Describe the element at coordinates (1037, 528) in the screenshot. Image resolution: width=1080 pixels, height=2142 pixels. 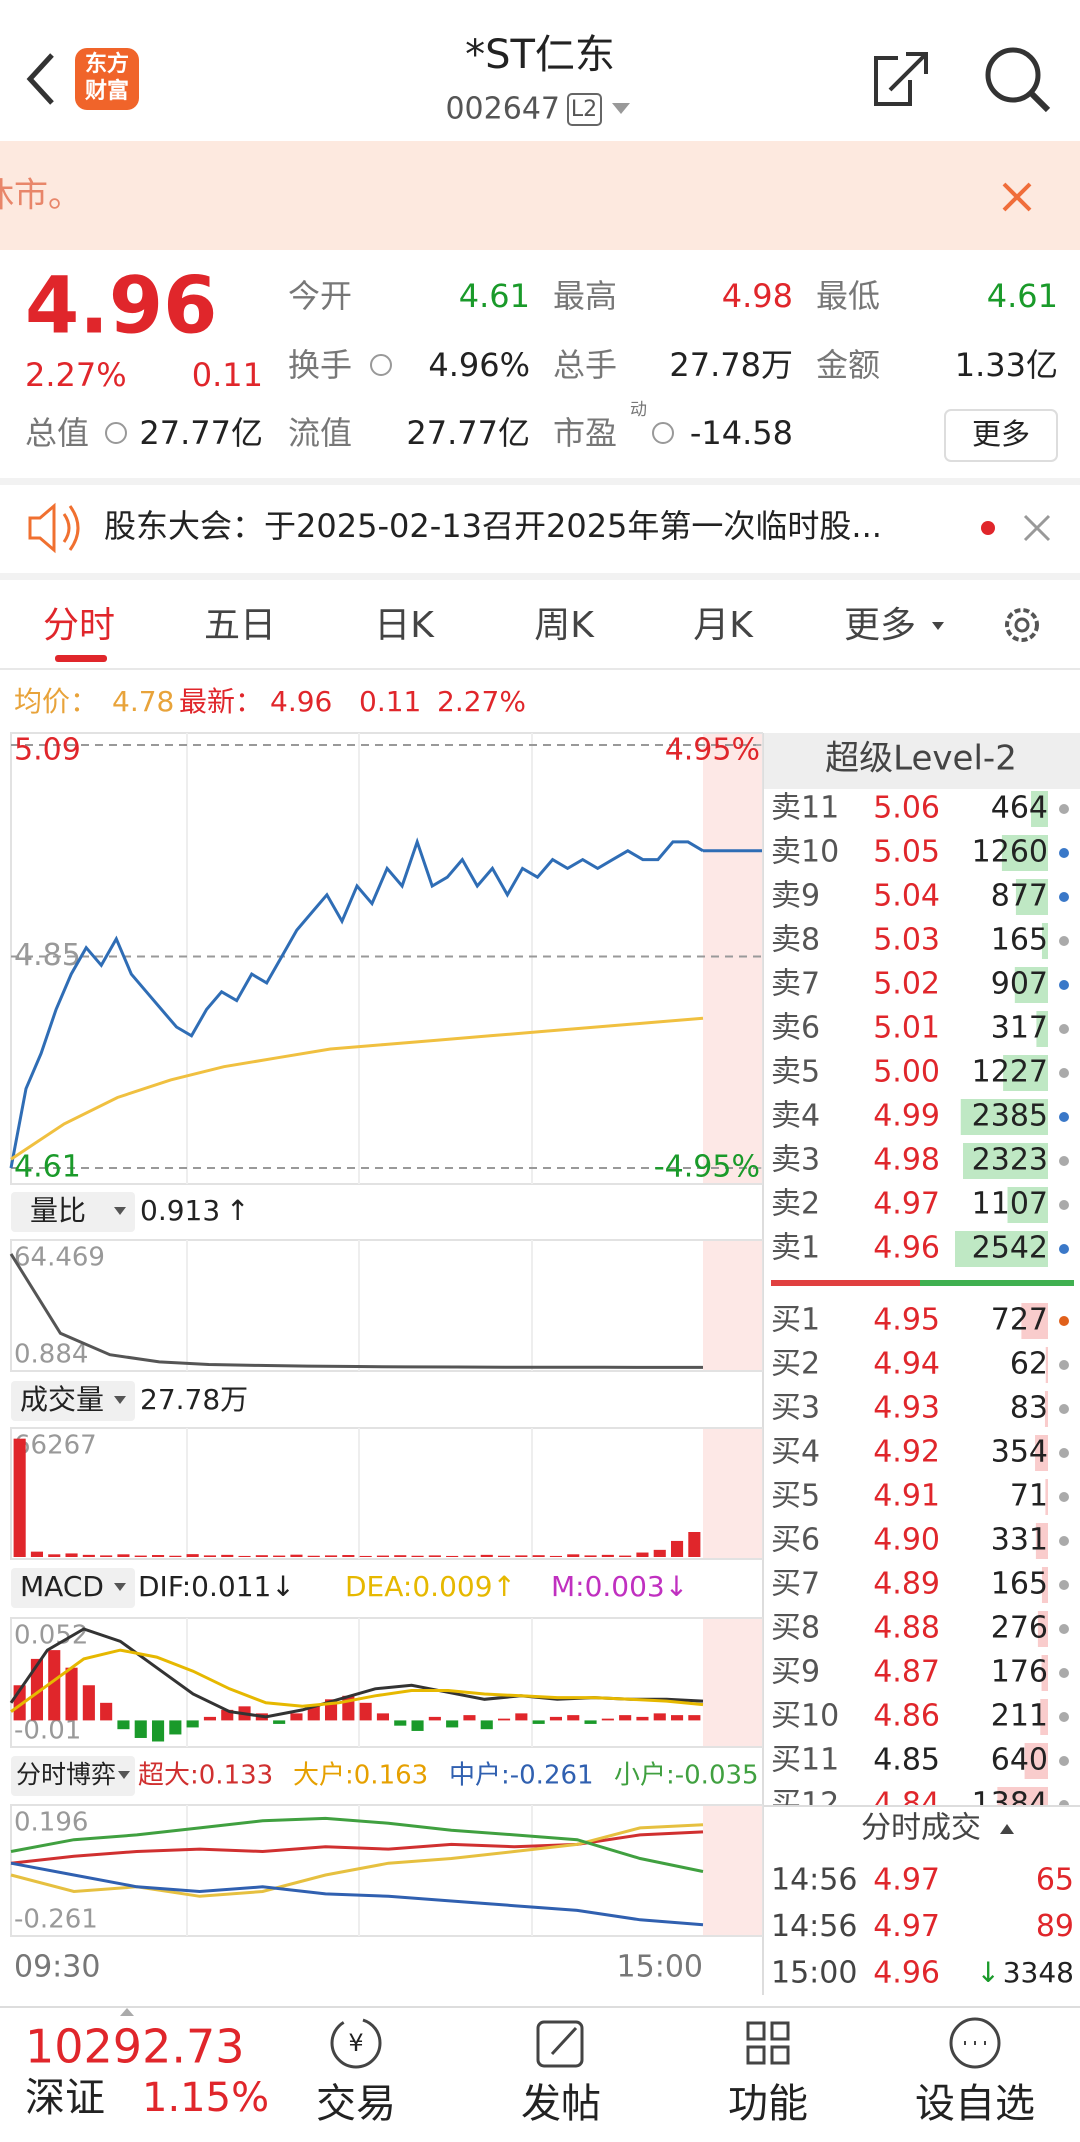
I see `close-notice` at that location.